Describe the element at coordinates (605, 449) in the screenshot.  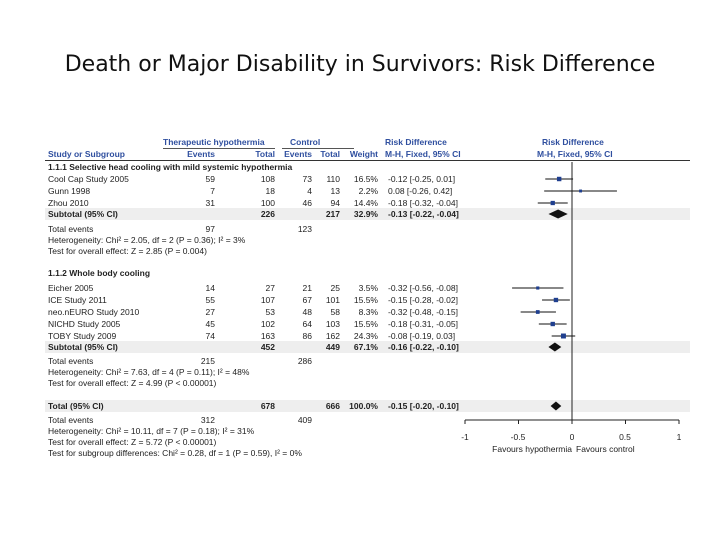
I see `favours-control-label: Favours control` at that location.